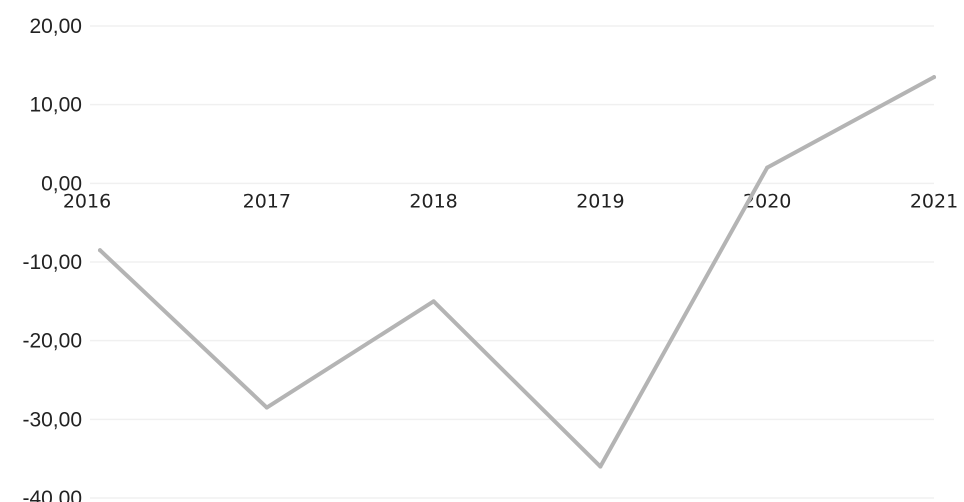 The image size is (964, 502). What do you see at coordinates (52, 262) in the screenshot?
I see `y-tick-label: -10,00` at bounding box center [52, 262].